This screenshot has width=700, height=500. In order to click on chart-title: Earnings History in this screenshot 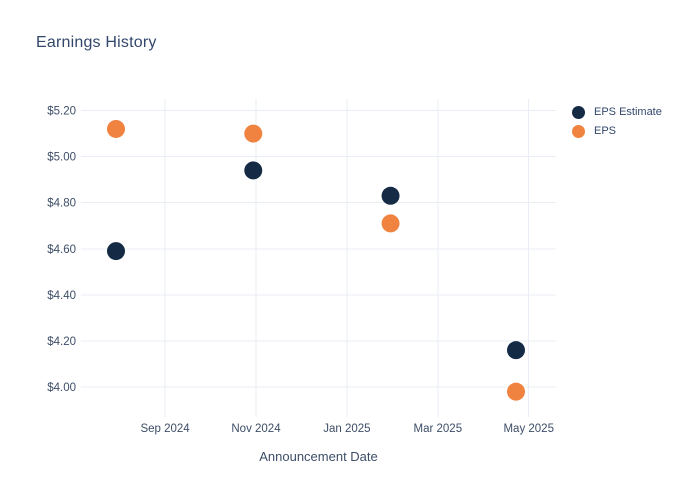, I will do `click(96, 42)`.